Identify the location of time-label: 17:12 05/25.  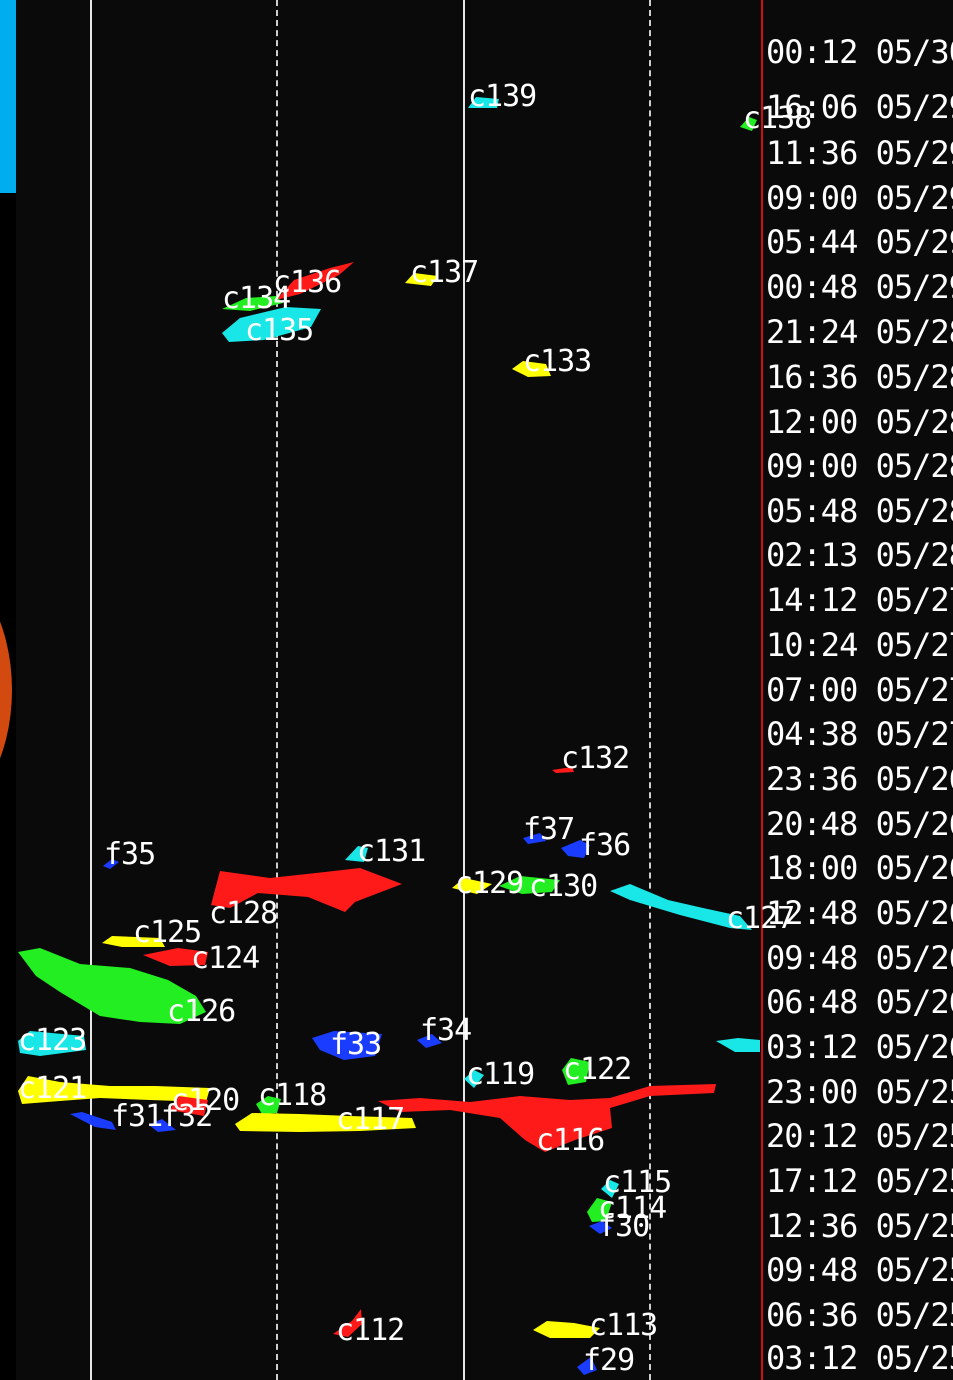
(859, 1181).